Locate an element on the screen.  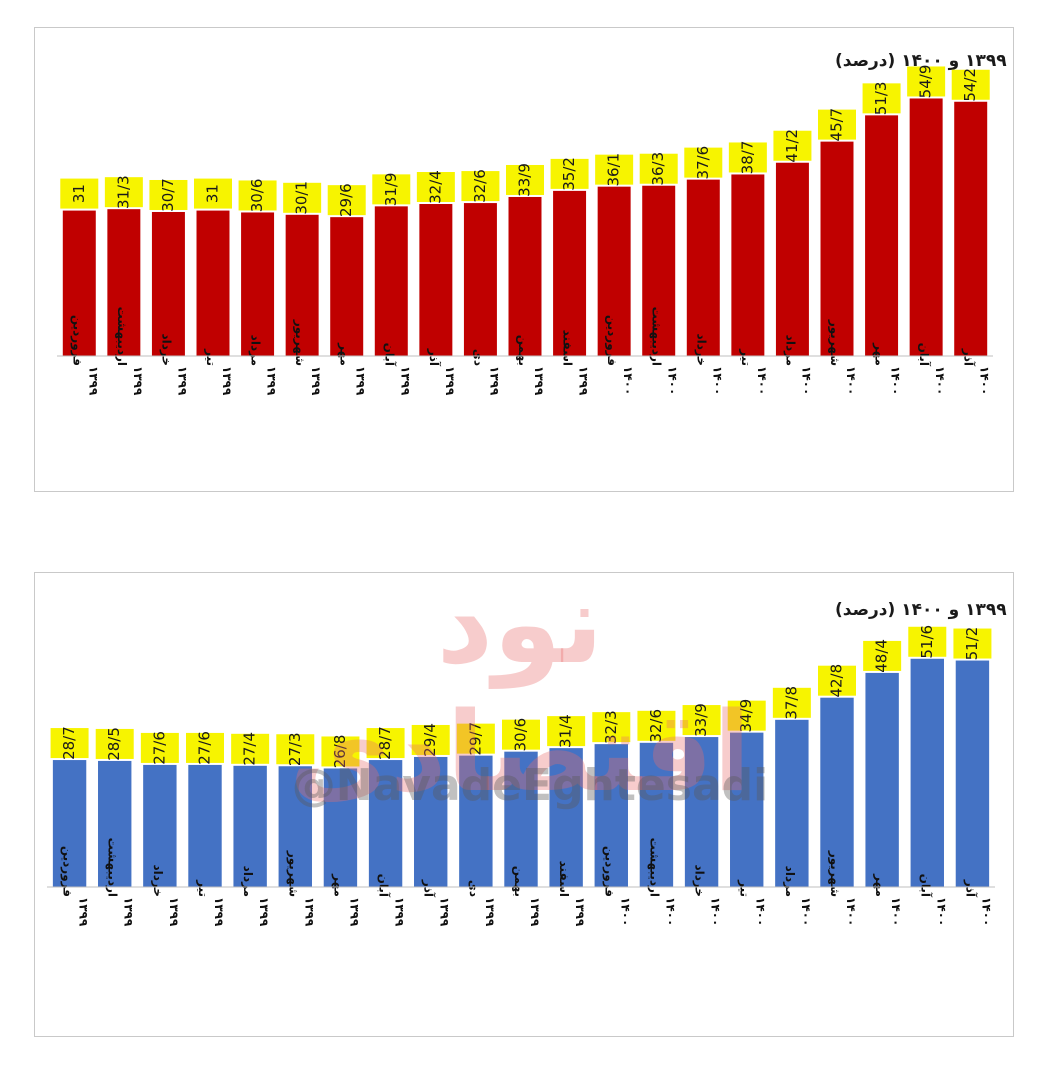
top-chart-category-label: شهریور is located at coordinates (834, 342).